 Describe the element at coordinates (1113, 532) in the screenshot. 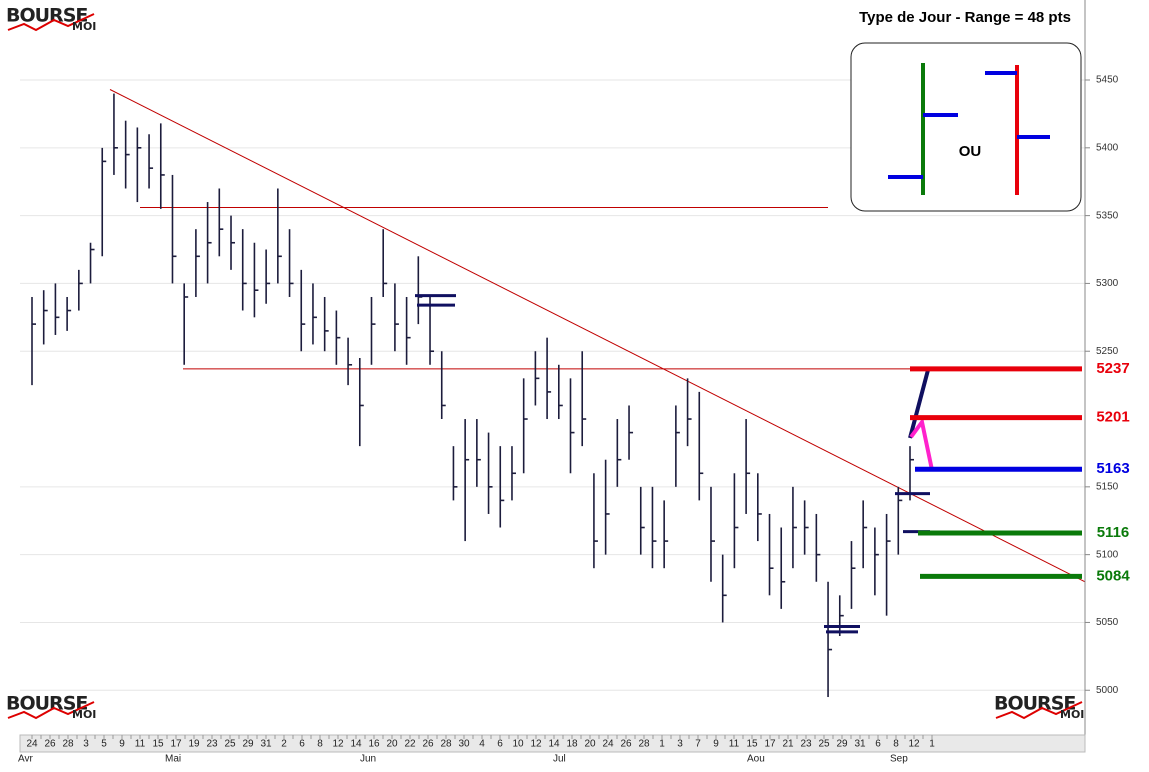

I see `level-label: 5116` at that location.